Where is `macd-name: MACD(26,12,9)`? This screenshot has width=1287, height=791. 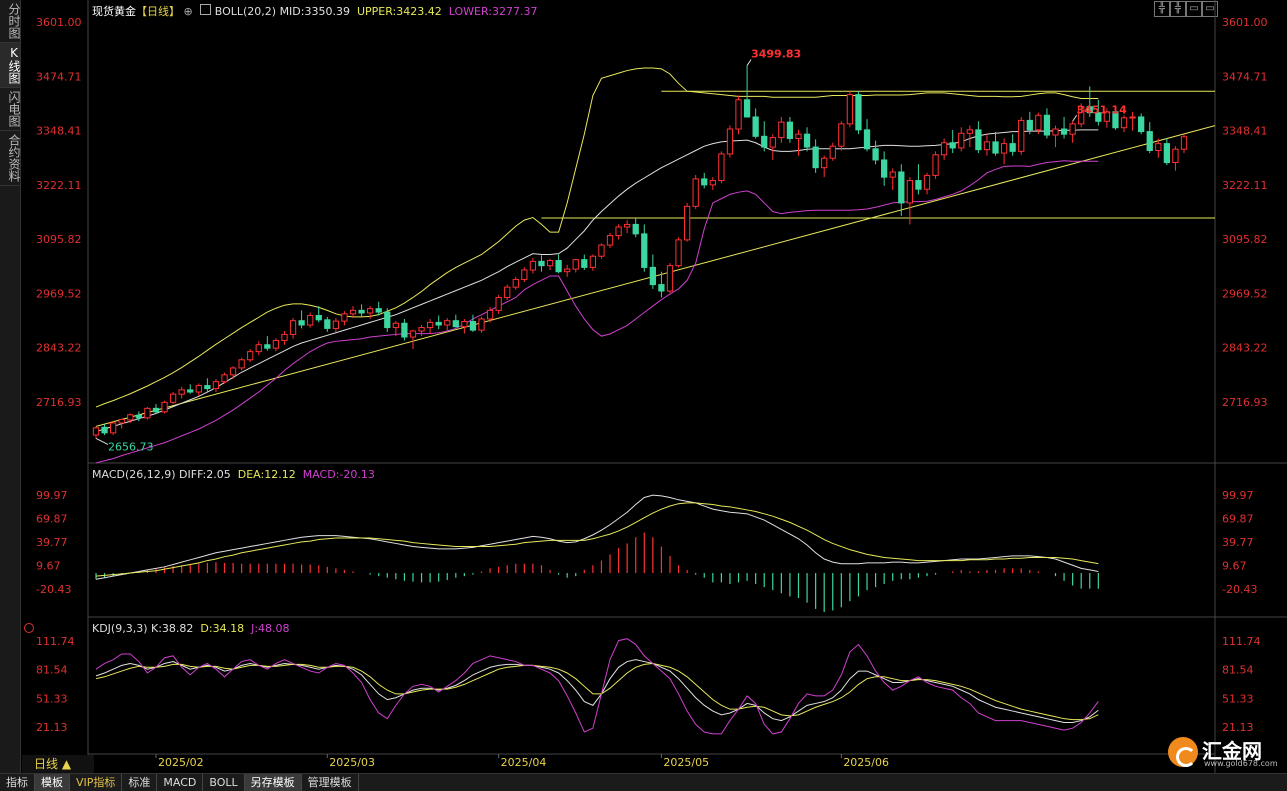
macd-name: MACD(26,12,9) is located at coordinates (134, 474).